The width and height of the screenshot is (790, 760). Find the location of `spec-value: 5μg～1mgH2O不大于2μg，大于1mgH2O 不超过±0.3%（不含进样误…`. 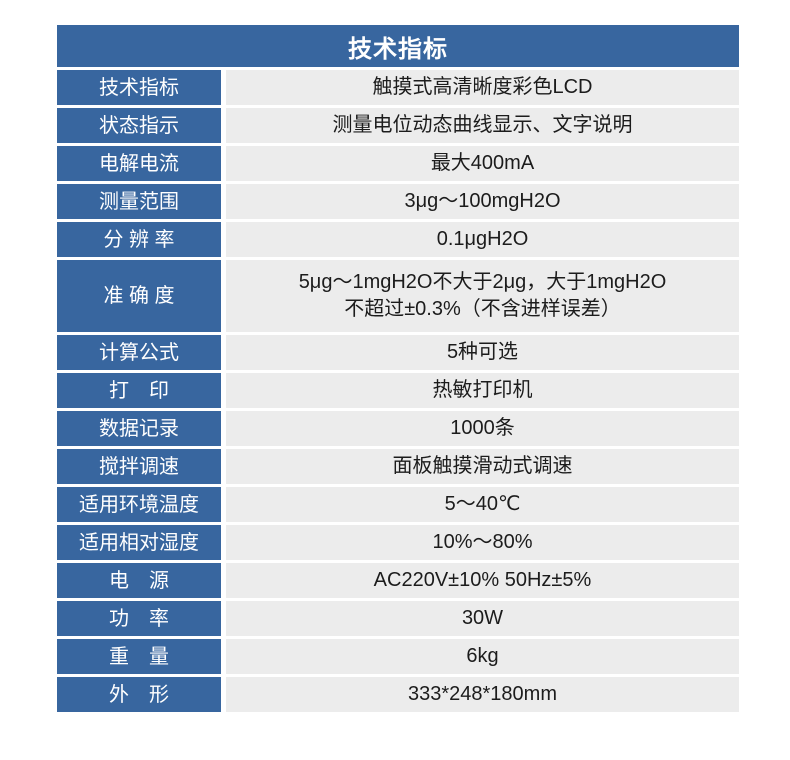

spec-value: 5μg～1mgH2O不大于2μg，大于1mgH2O 不超过±0.3%（不含进样误… is located at coordinates (482, 296).